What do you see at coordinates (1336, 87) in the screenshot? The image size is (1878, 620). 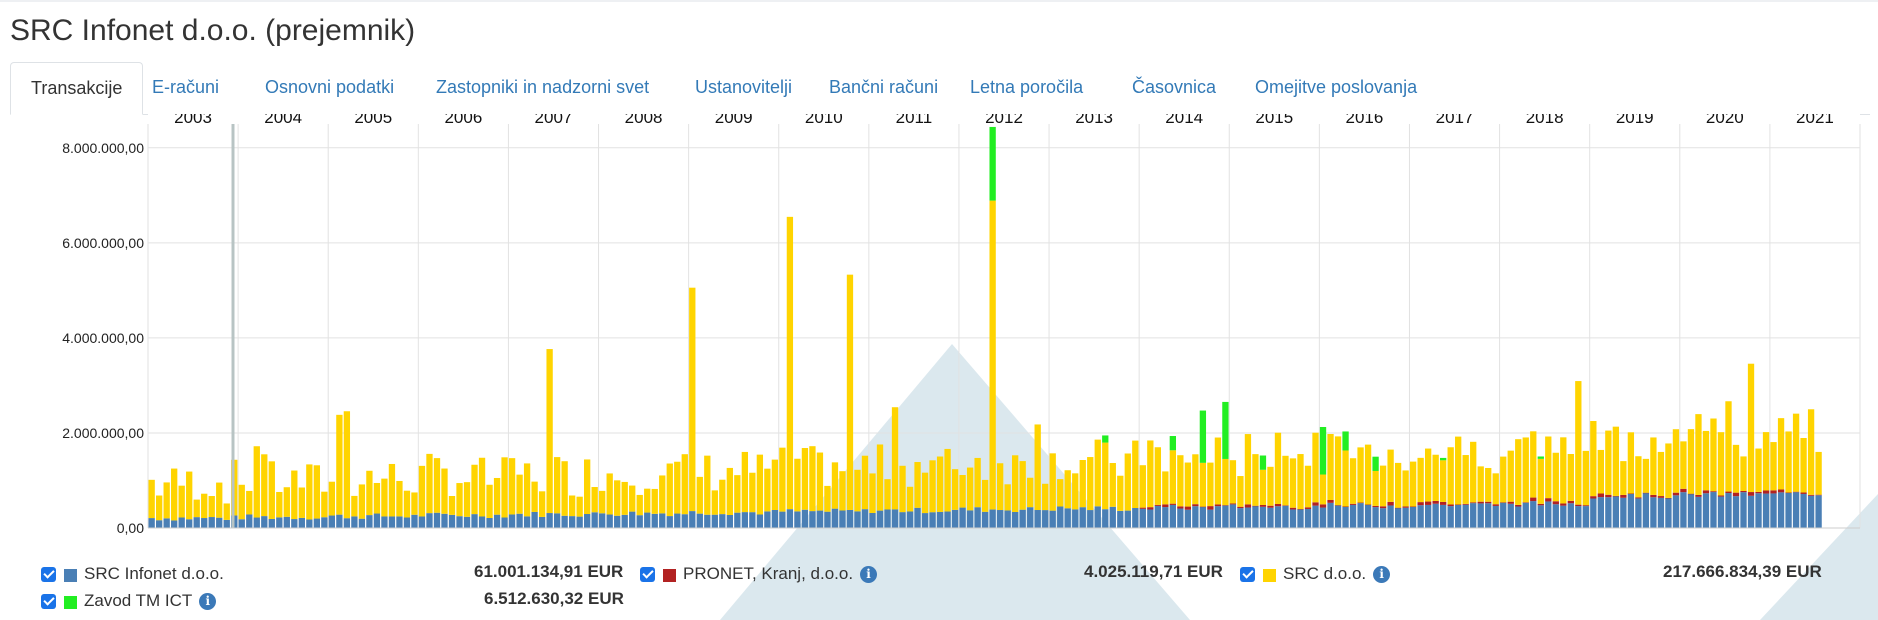 I see `tab-omejitve-poslovanja: Omejitve poslovanja` at bounding box center [1336, 87].